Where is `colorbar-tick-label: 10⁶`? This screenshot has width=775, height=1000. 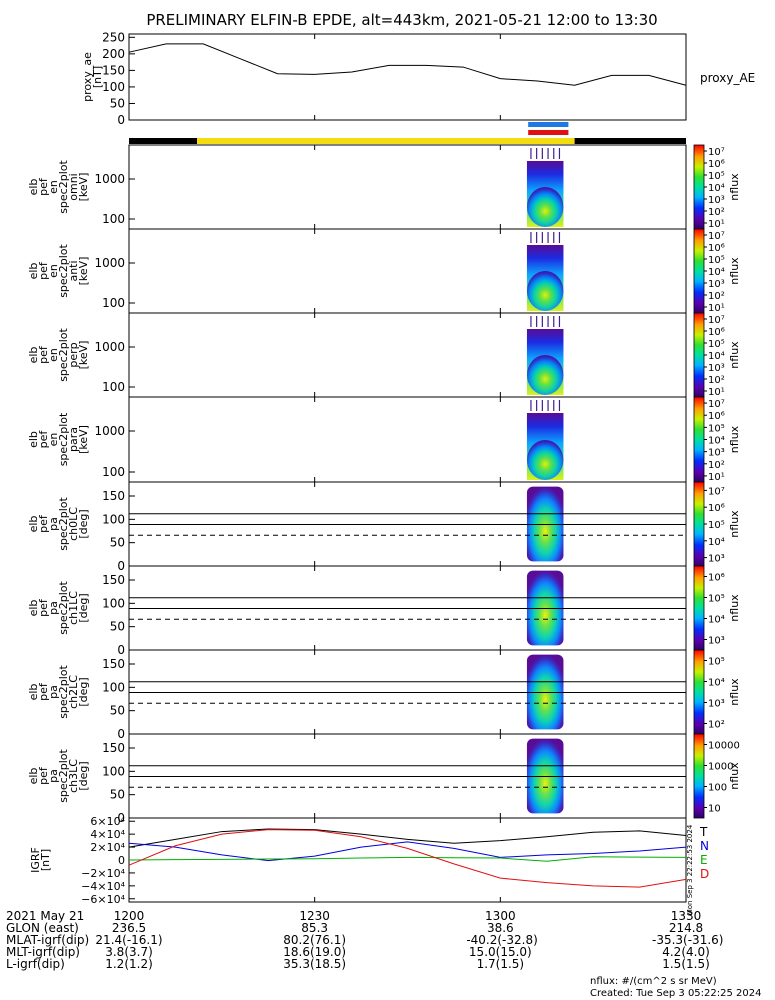
colorbar-tick-label: 10⁶ is located at coordinates (716, 248).